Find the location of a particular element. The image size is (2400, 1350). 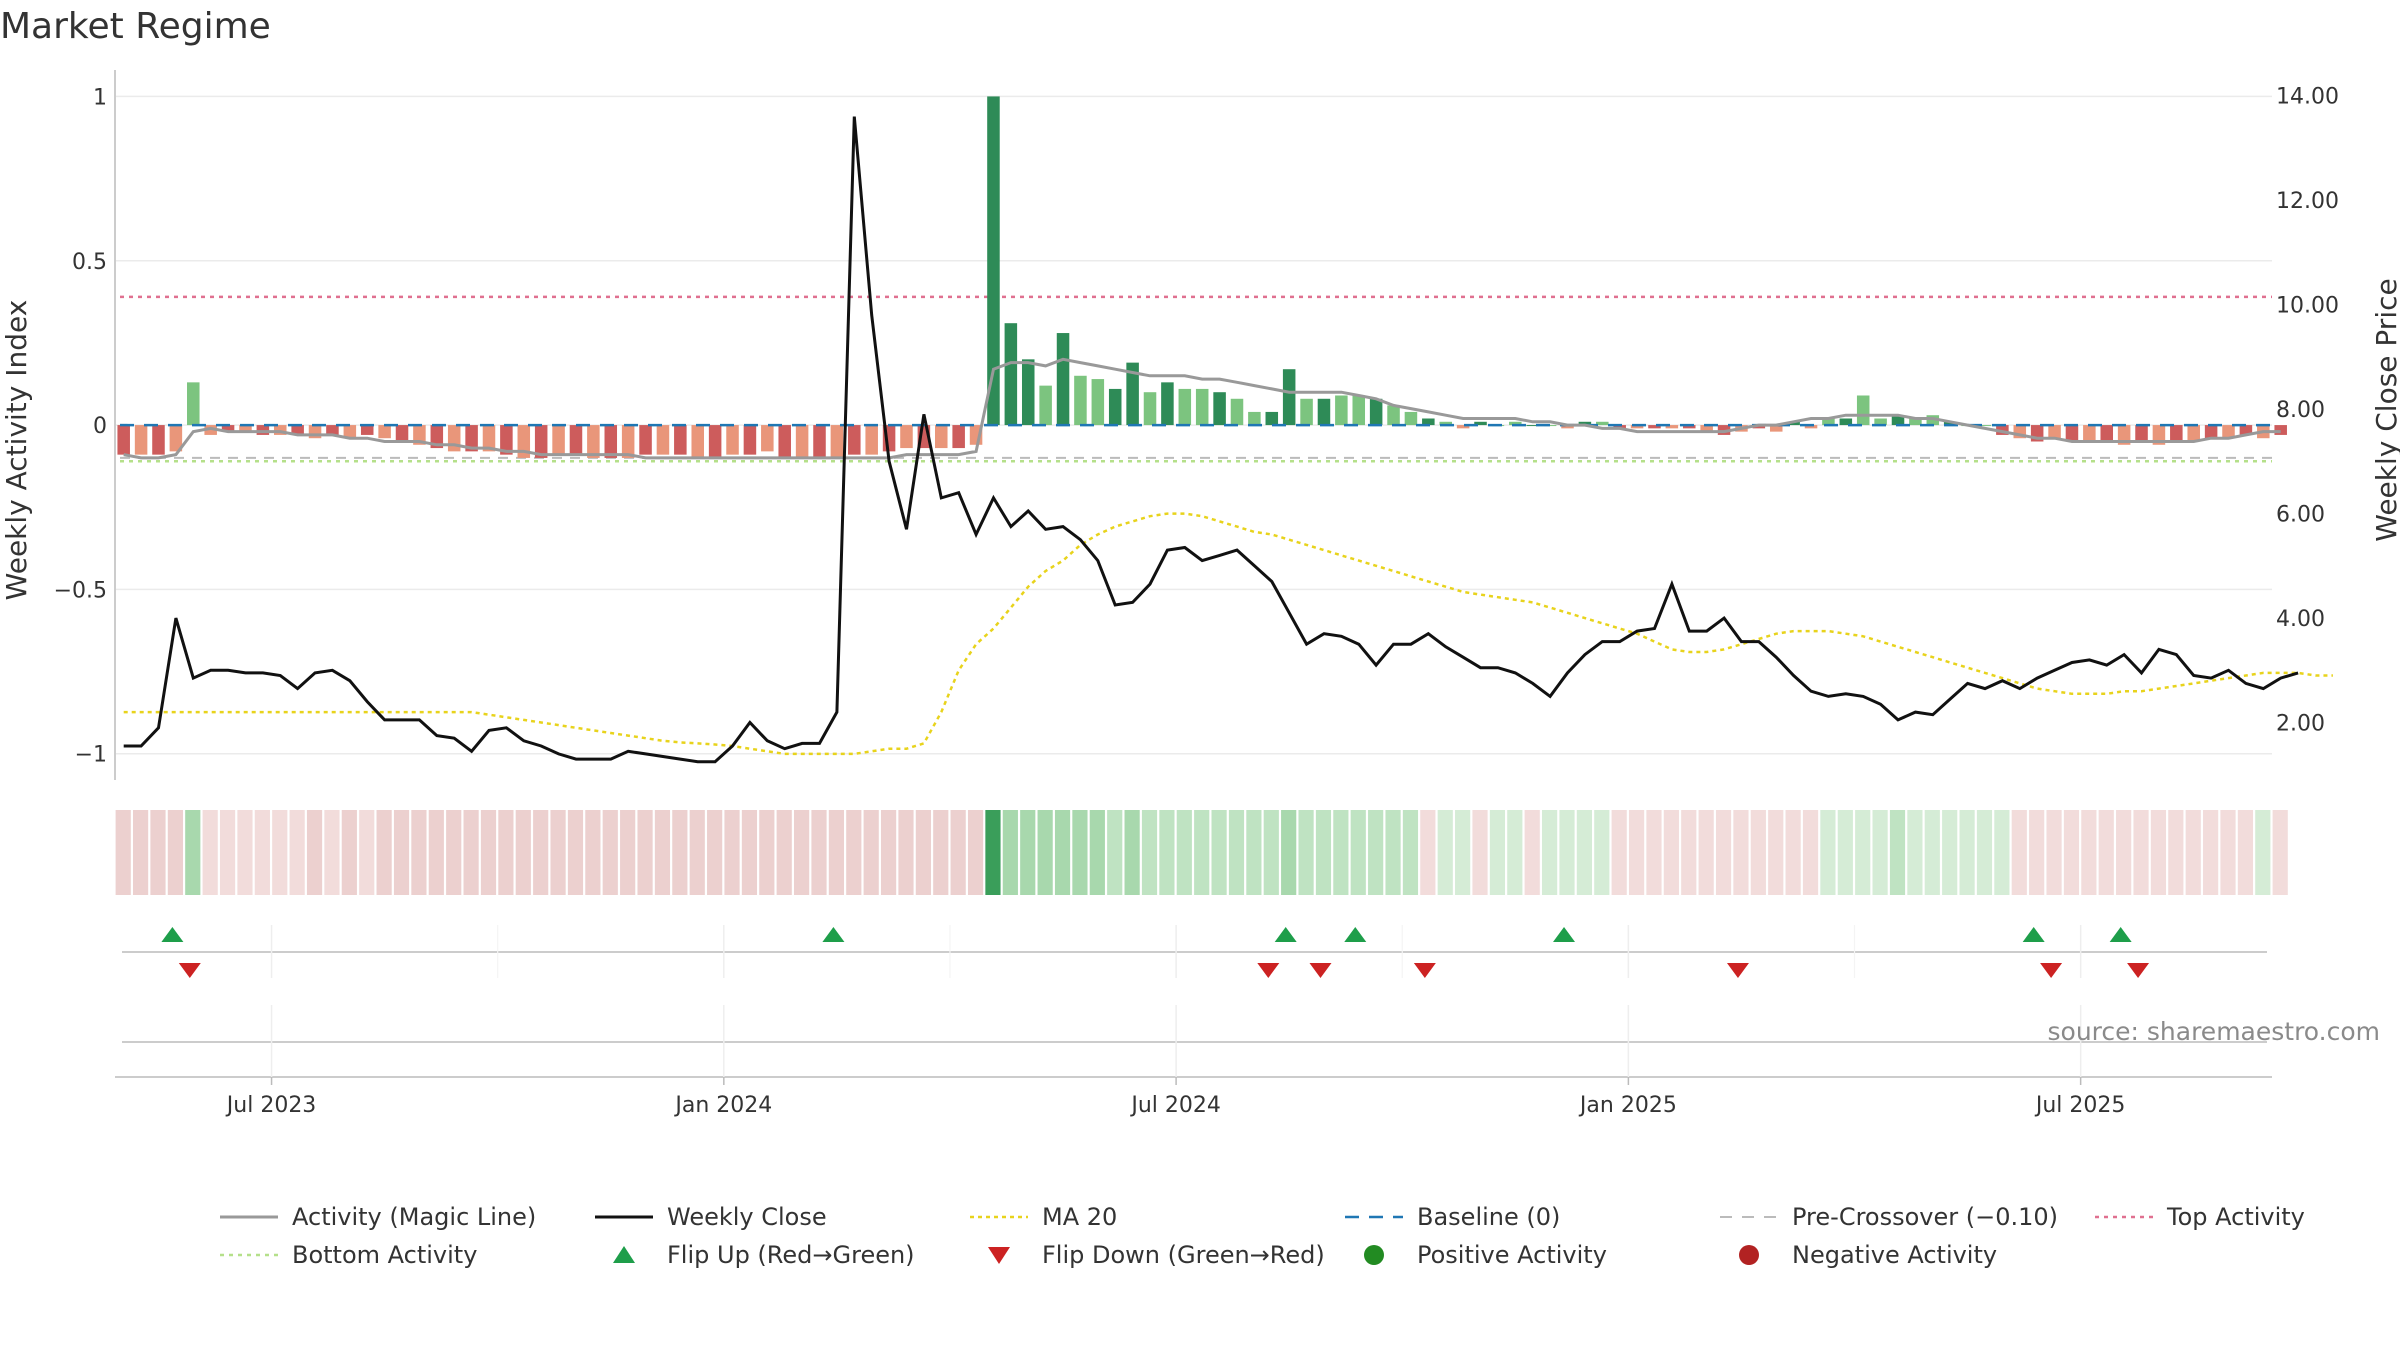

y-left-tick: 0.5 is located at coordinates (89, 262).